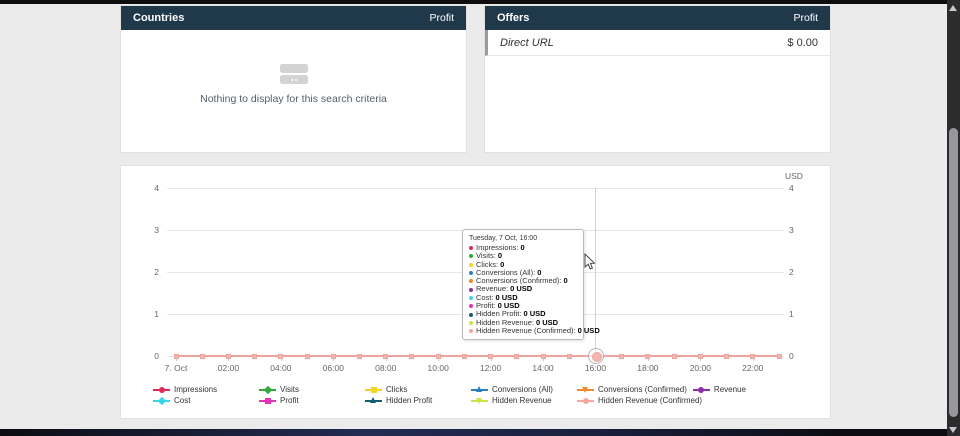 Image resolution: width=960 pixels, height=436 pixels. I want to click on tooltip-header: Tuesday, 7 Oct, 16:00, so click(503, 238).